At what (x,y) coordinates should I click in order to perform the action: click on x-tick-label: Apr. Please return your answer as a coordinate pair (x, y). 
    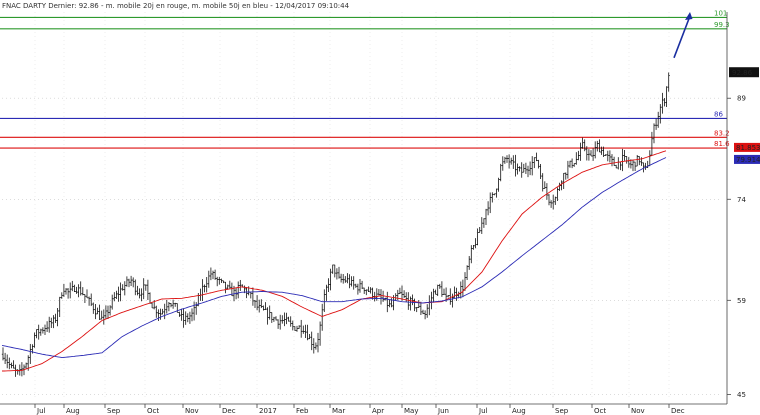
    Looking at the image, I should click on (378, 411).